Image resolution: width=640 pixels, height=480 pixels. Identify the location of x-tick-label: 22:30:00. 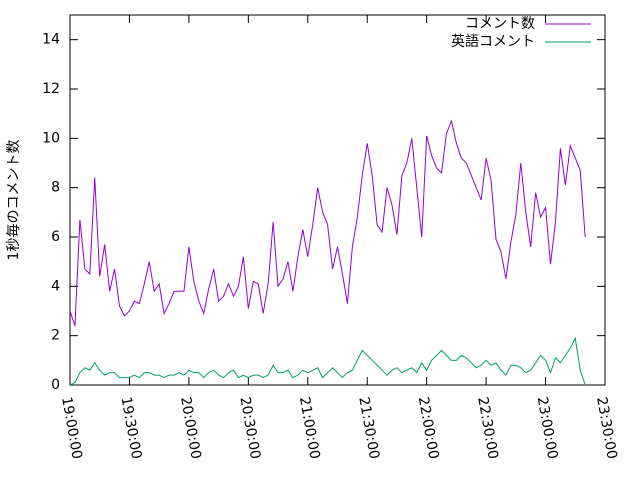
(487, 428).